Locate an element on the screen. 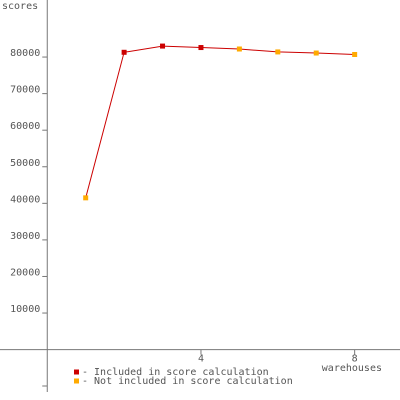 This screenshot has height=400, width=400. x-tick-label: 4 is located at coordinates (201, 359).